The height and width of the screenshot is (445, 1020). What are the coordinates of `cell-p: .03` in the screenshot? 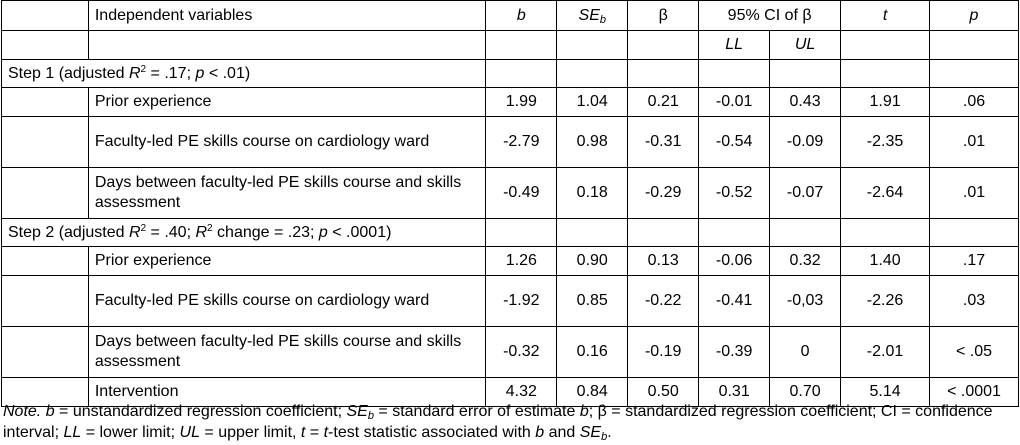 It's located at (974, 301).